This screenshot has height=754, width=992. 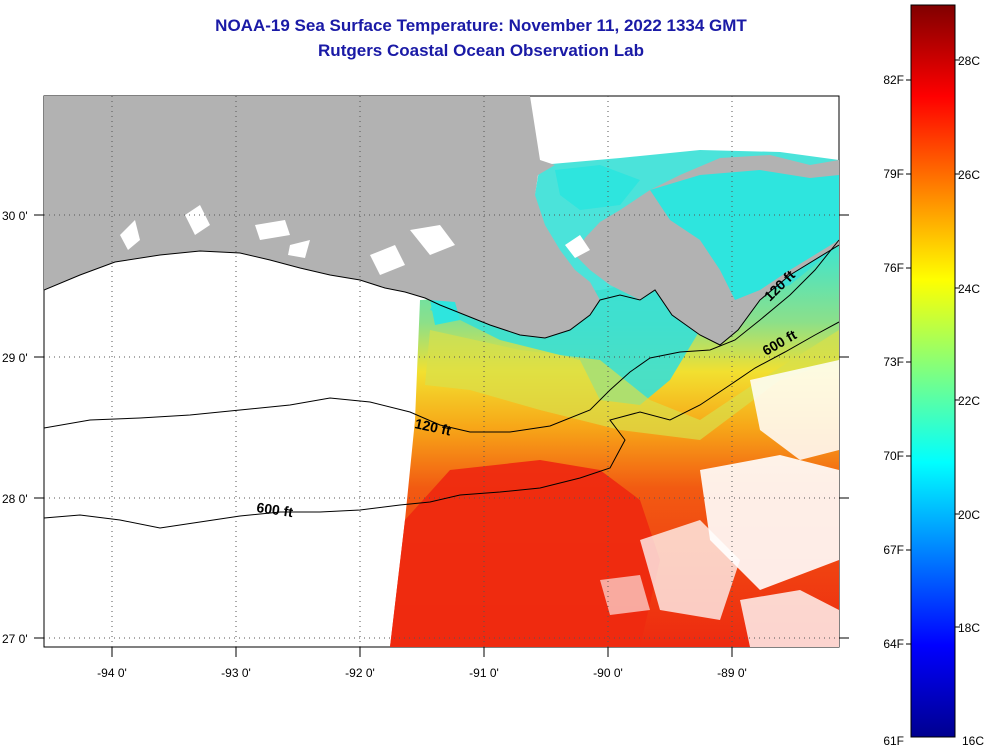 What do you see at coordinates (969, 289) in the screenshot?
I see `colorbar-c-label-24: 24C` at bounding box center [969, 289].